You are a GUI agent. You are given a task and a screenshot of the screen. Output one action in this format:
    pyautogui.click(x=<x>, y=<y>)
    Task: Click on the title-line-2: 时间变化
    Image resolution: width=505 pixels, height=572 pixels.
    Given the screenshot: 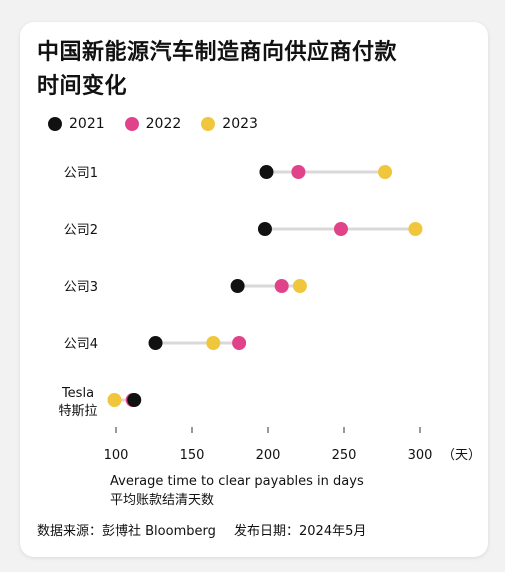 What is the action you would take?
    pyautogui.click(x=82, y=86)
    